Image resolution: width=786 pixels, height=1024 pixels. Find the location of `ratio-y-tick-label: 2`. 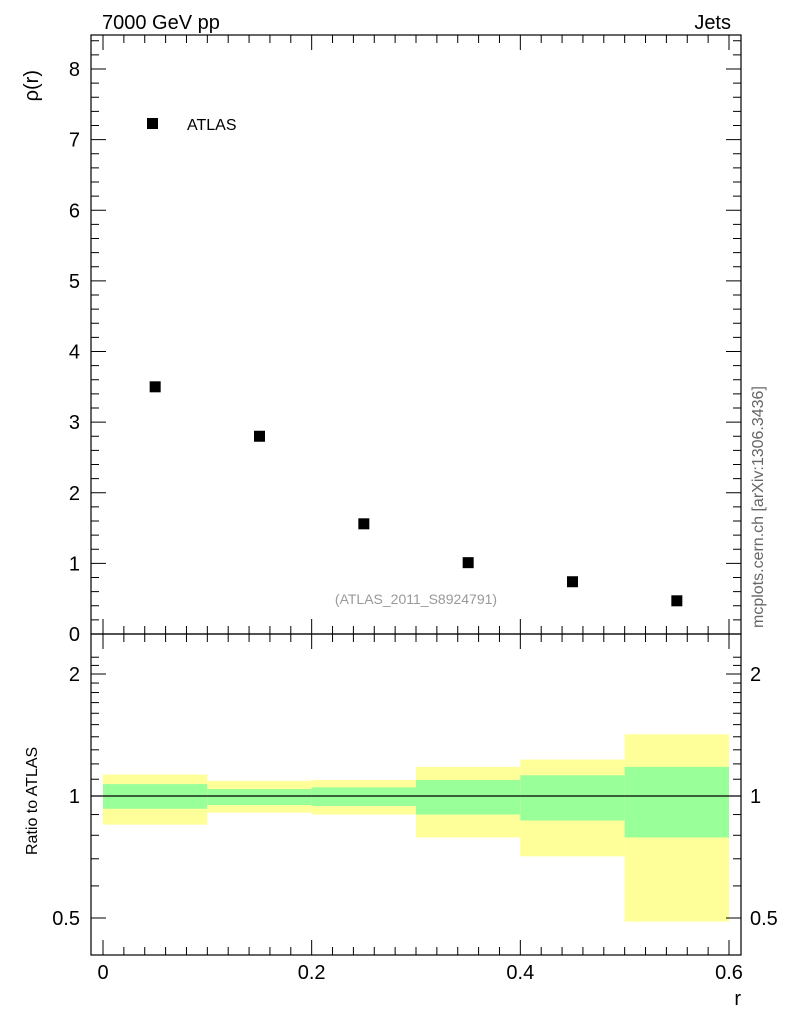

ratio-y-tick-label: 2 is located at coordinates (74, 675).